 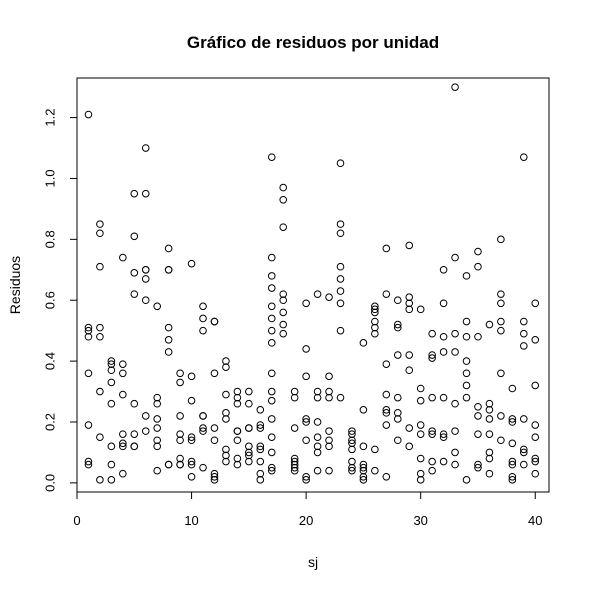 What do you see at coordinates (76, 520) in the screenshot?
I see `x-tick-label: 0` at bounding box center [76, 520].